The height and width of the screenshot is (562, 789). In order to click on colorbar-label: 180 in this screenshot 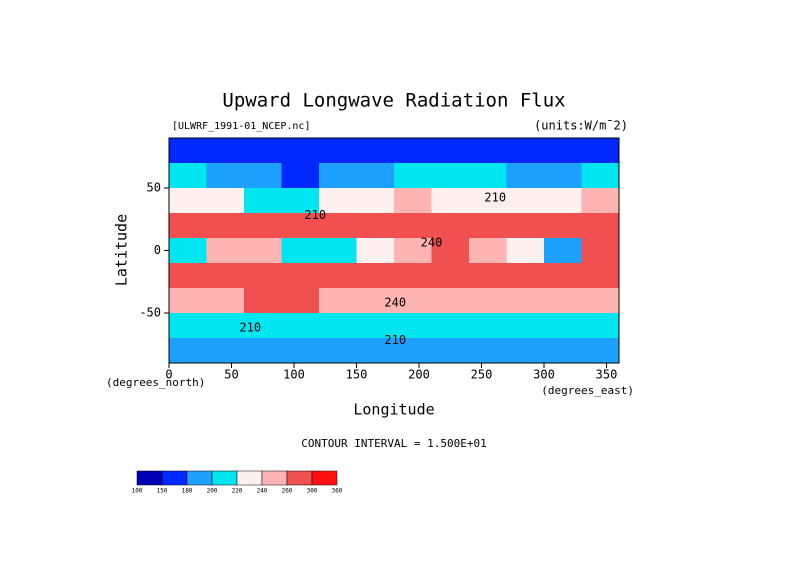, I will do `click(187, 491)`.